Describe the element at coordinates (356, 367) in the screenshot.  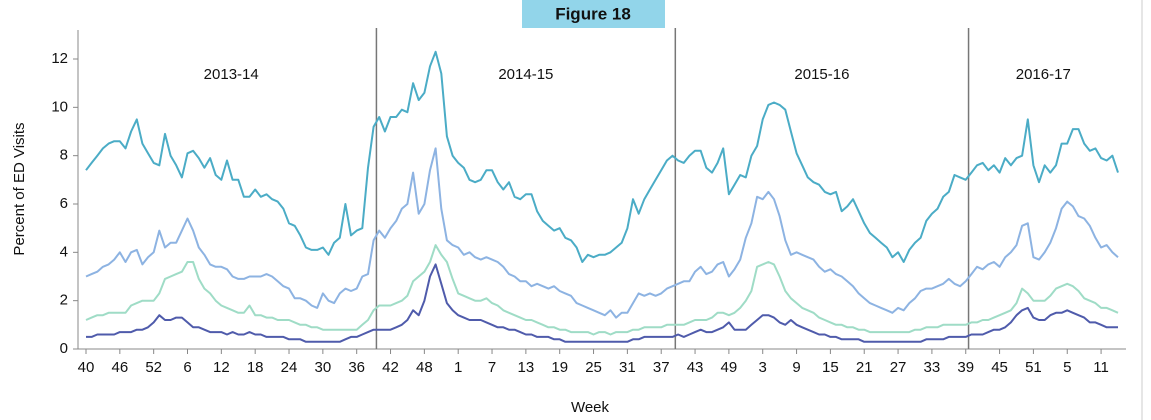
I see `x-tick-label: 36` at that location.